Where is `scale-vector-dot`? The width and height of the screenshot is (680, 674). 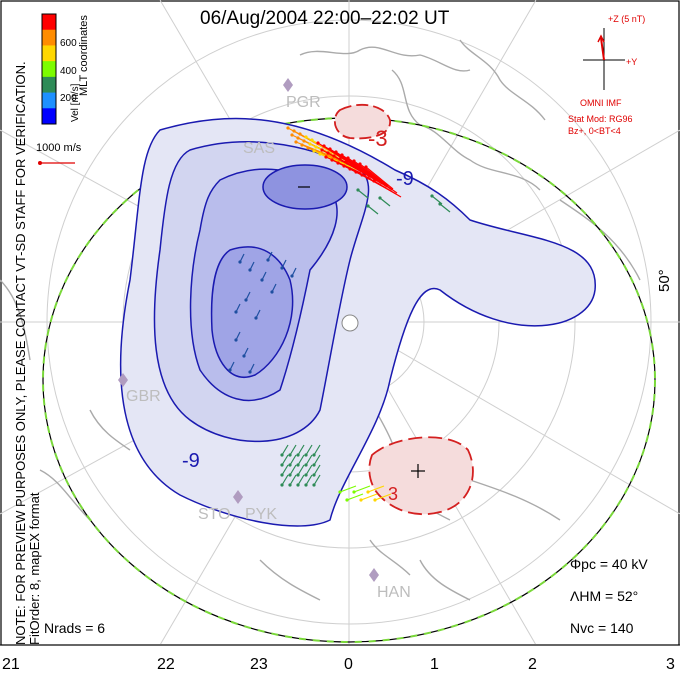
scale-vector-dot is located at coordinates (40, 163).